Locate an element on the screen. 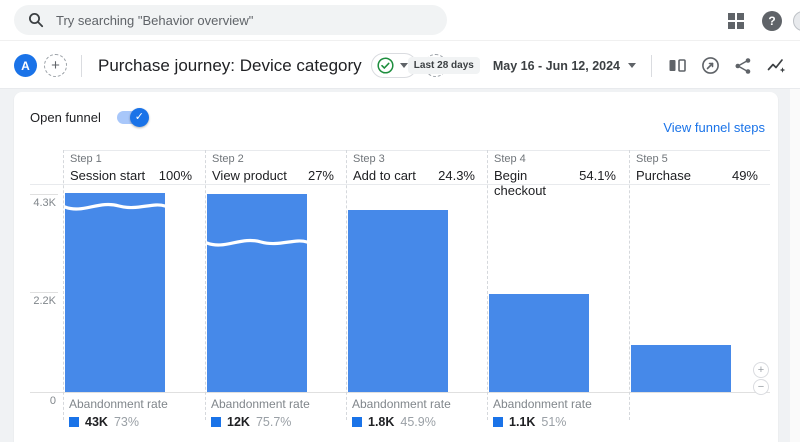 Image resolution: width=800 pixels, height=442 pixels. search-placeholder: Try searching "Behavior overview" is located at coordinates (155, 20).